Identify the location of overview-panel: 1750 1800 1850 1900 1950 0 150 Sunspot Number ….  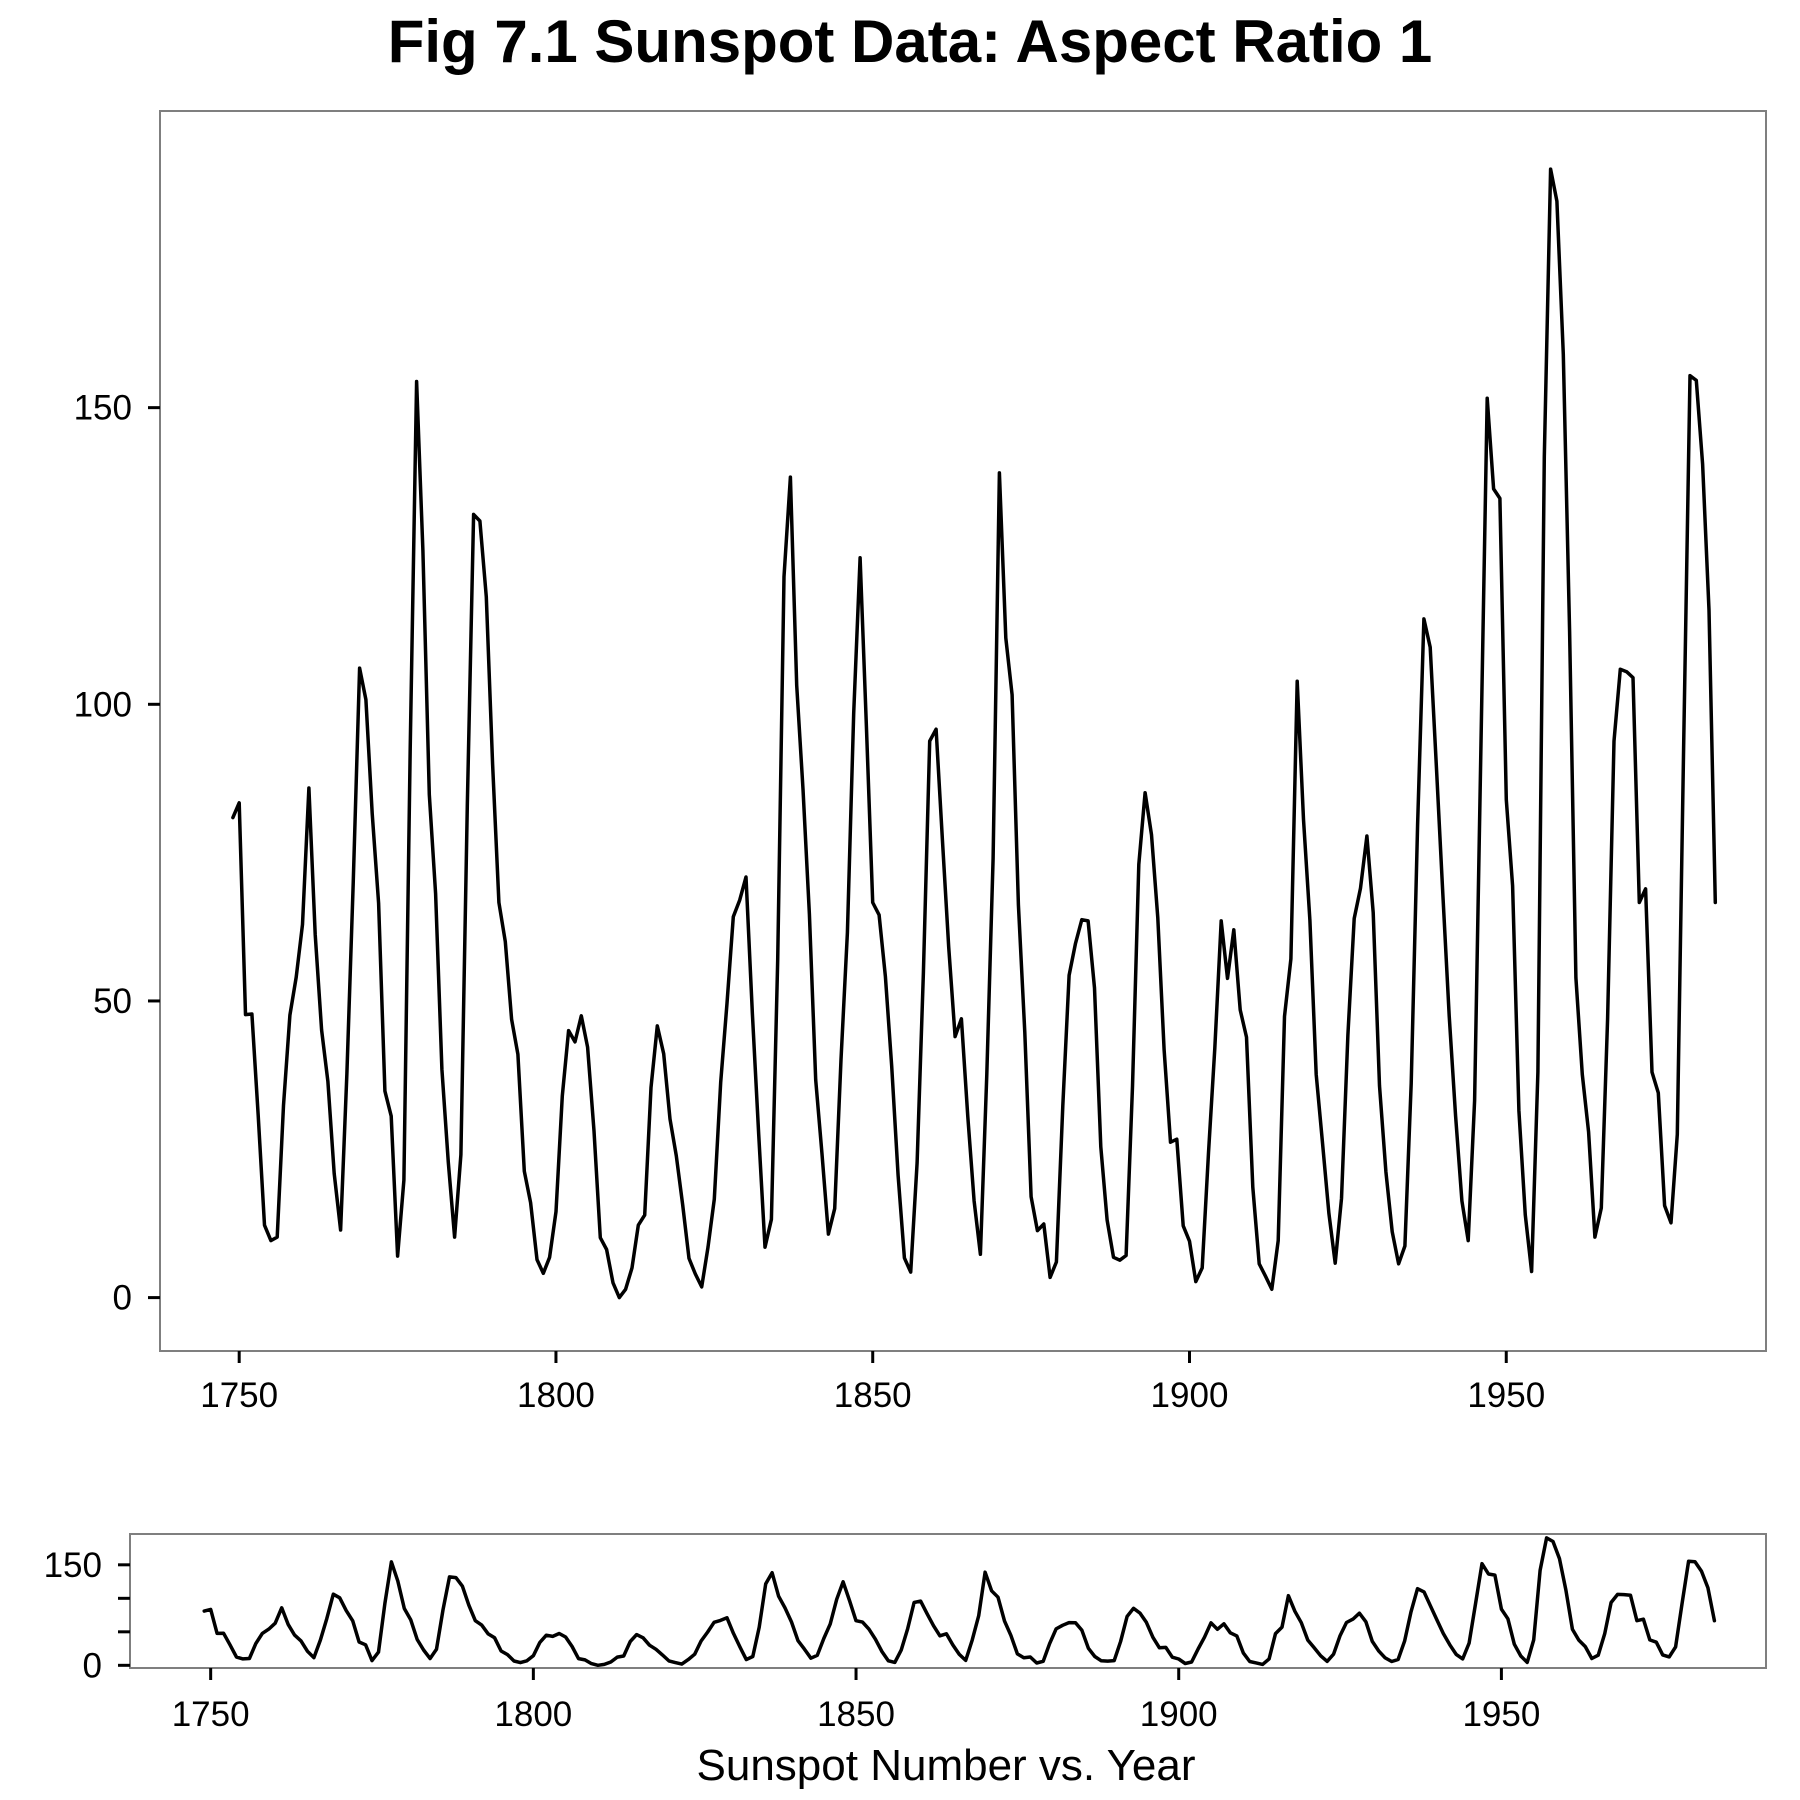
(905, 1661).